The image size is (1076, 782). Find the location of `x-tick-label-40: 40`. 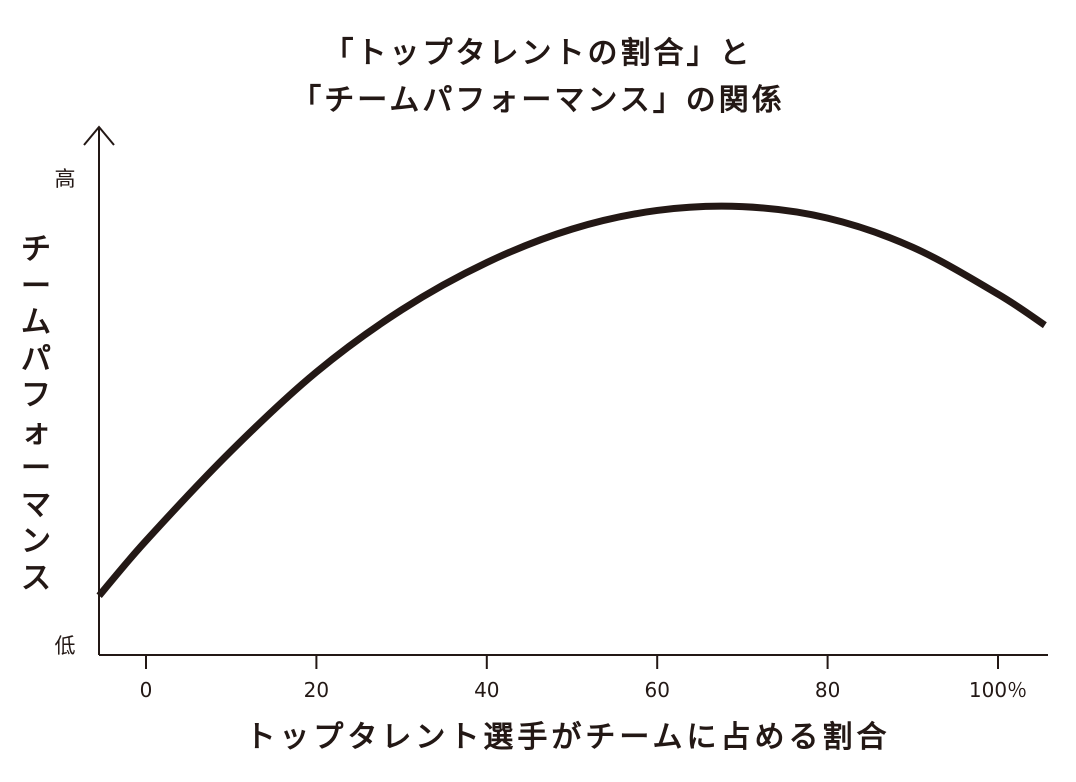

x-tick-label-40: 40 is located at coordinates (486, 690).